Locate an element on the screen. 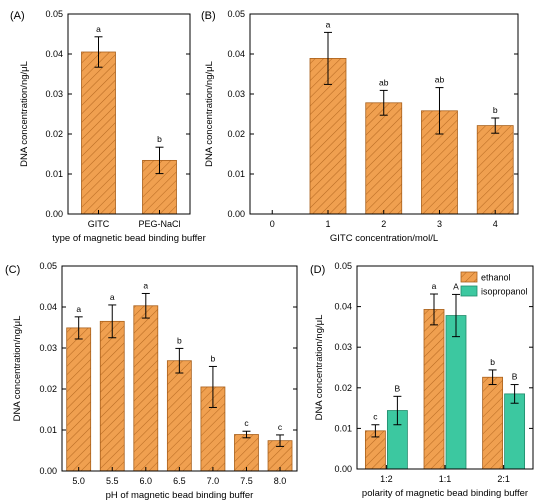 Image resolution: width=550 pixels, height=503 pixels. x-axis-title: polarity of magnetic bead binding buffer is located at coordinates (445, 493).